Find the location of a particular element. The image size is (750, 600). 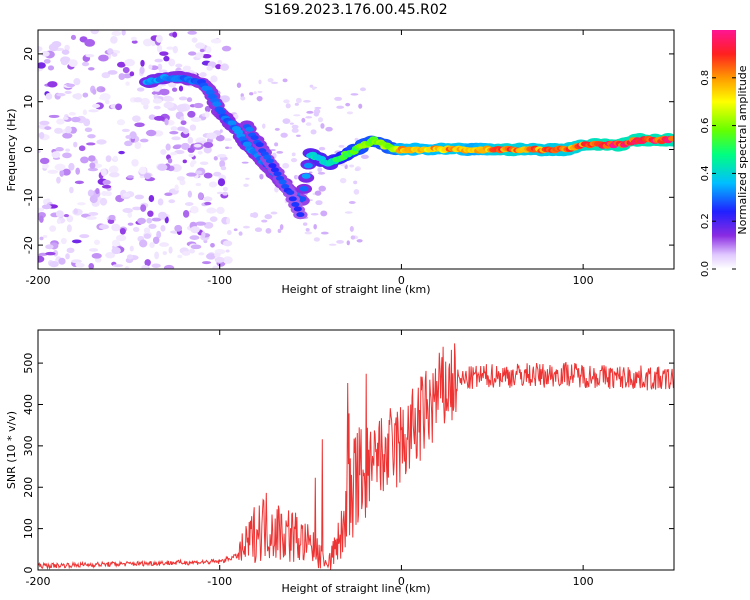

colorbar-tick-label: 0.2 is located at coordinates (705, 221).